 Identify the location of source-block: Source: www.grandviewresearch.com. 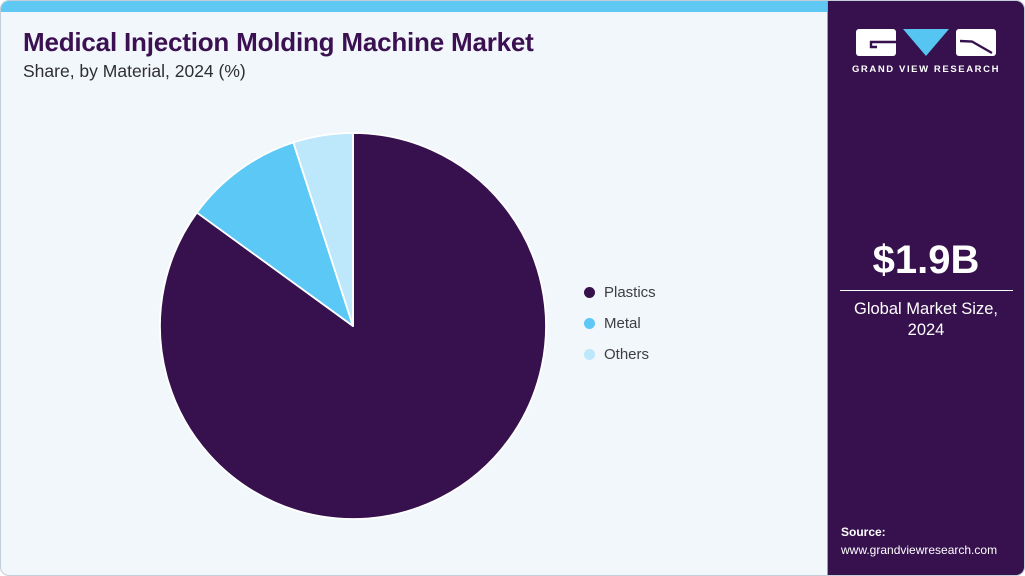
(919, 541).